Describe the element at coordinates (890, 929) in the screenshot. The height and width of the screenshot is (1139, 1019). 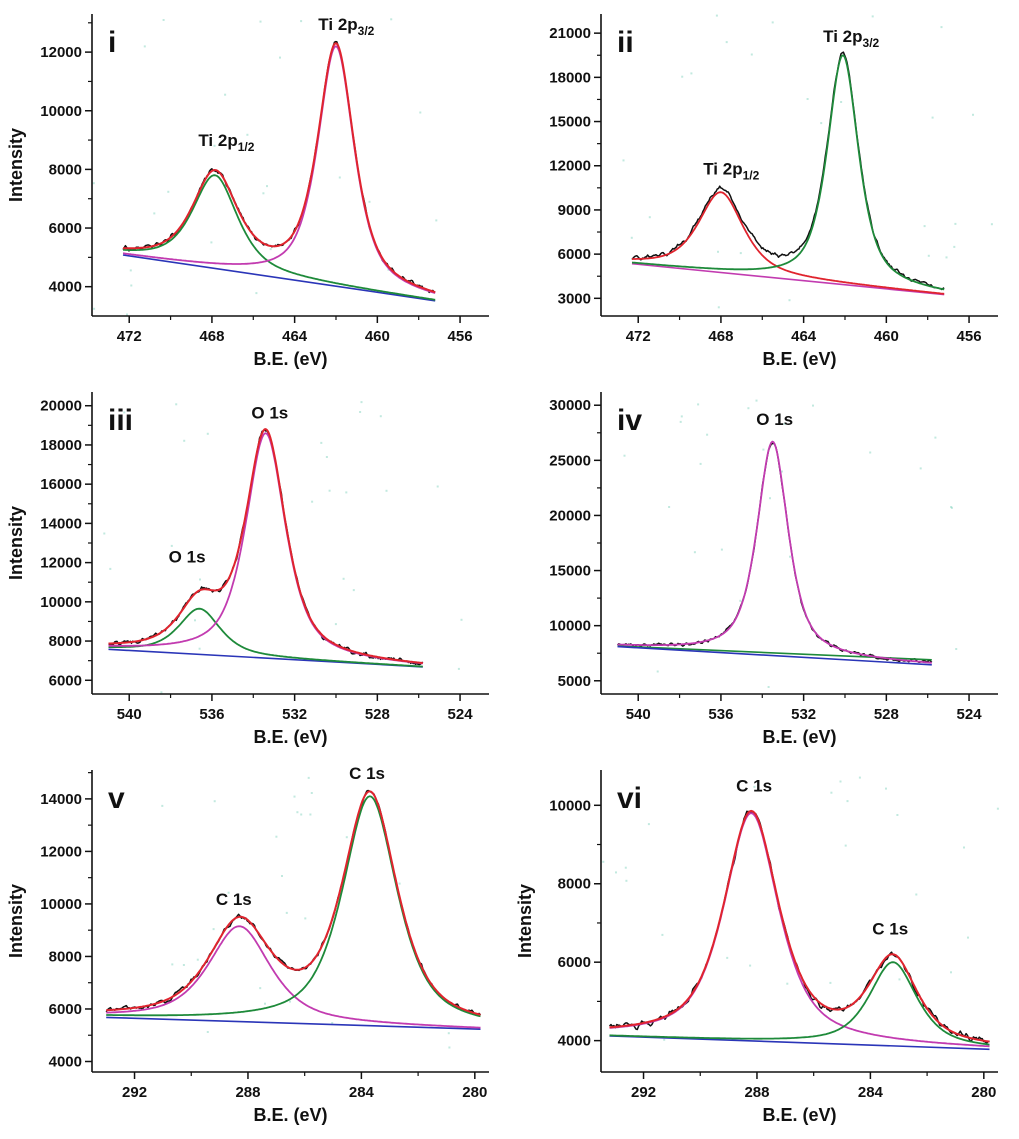
I see `peak-annotation: C 1s` at that location.